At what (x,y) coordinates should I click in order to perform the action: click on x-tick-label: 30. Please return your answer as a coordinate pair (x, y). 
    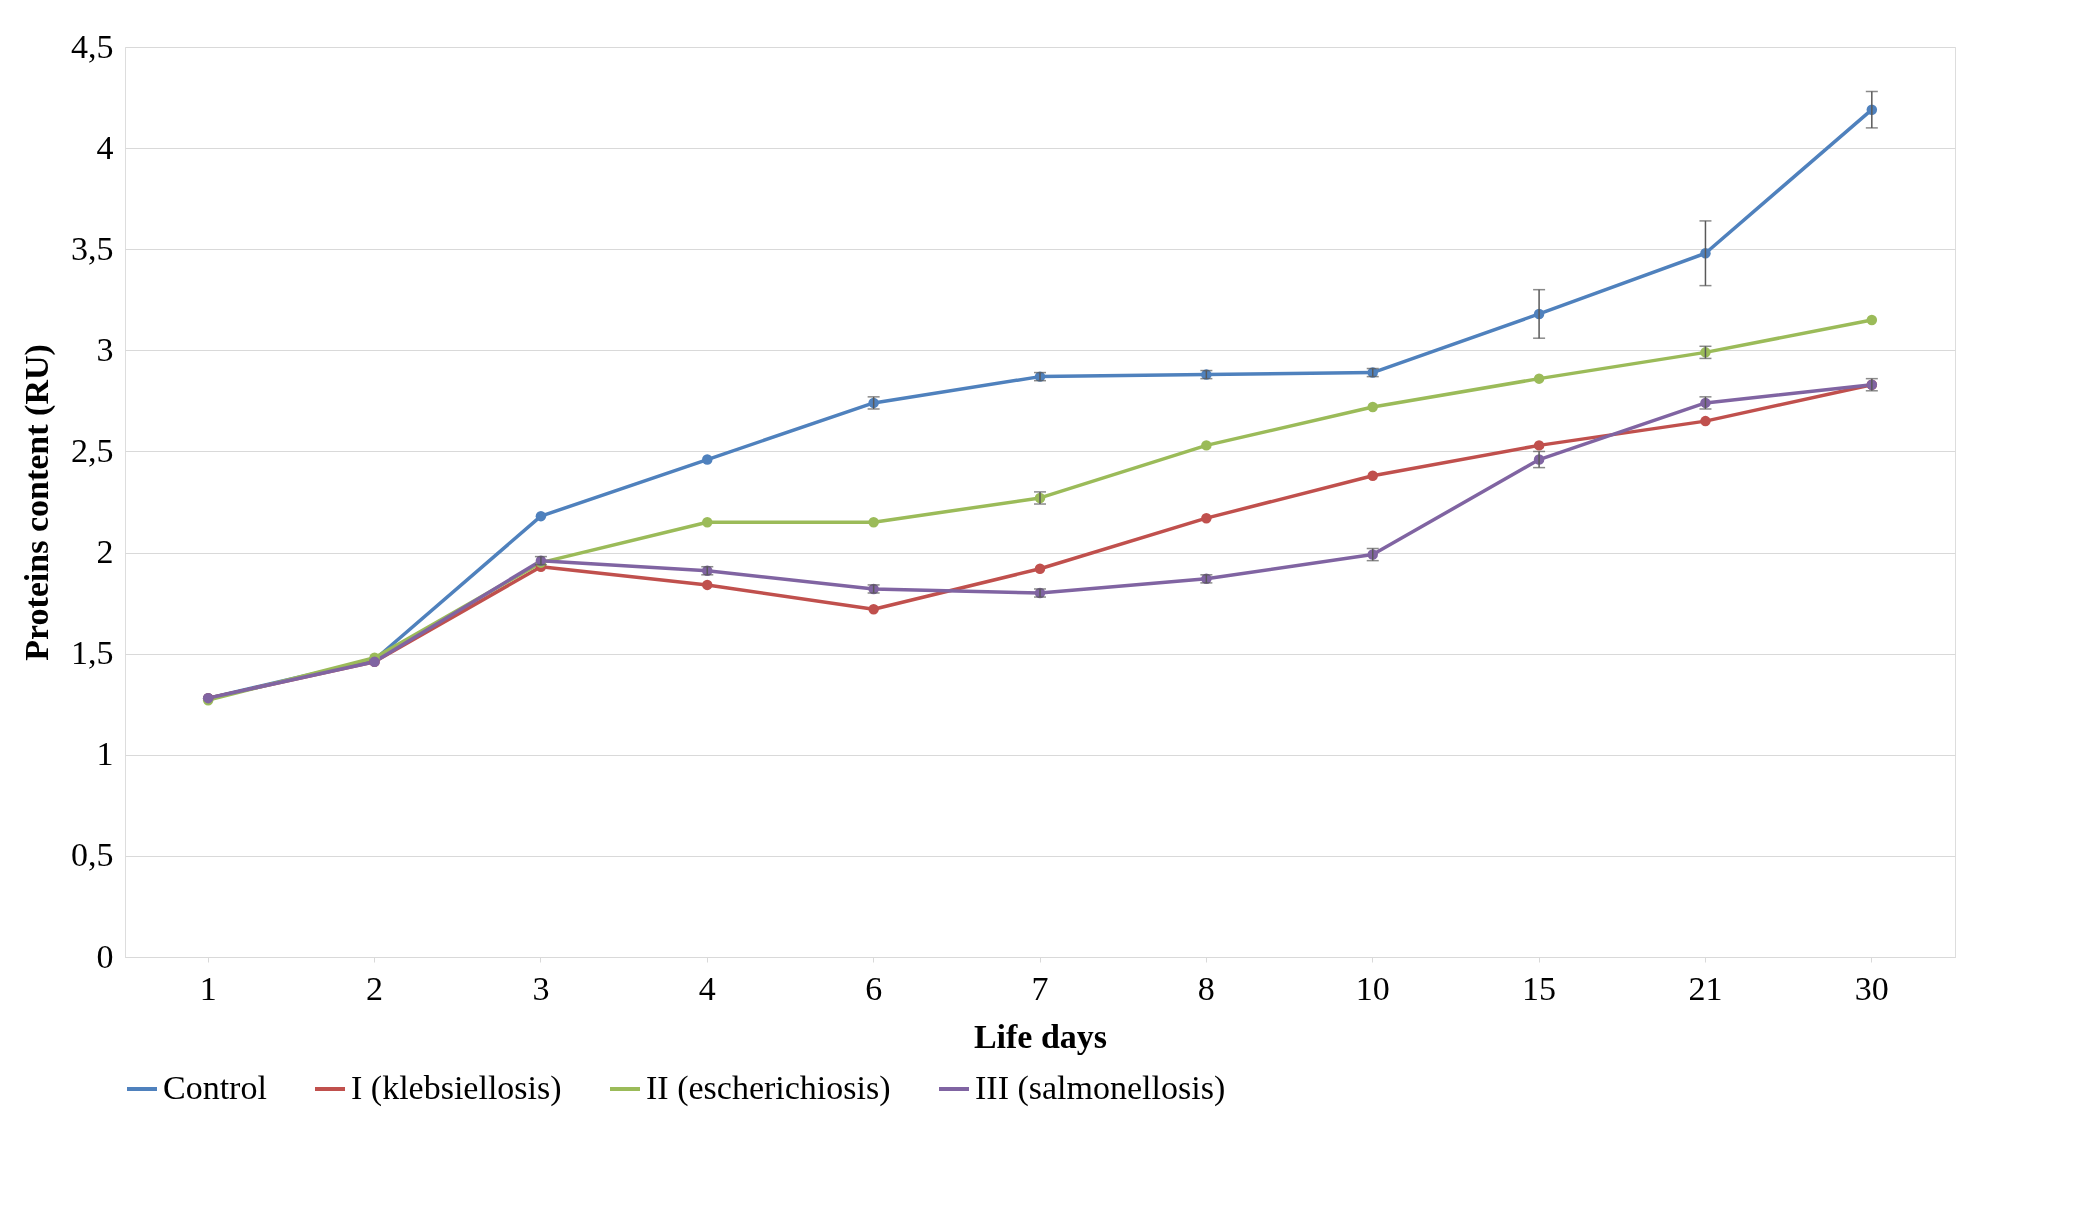
    Looking at the image, I should click on (1871, 988).